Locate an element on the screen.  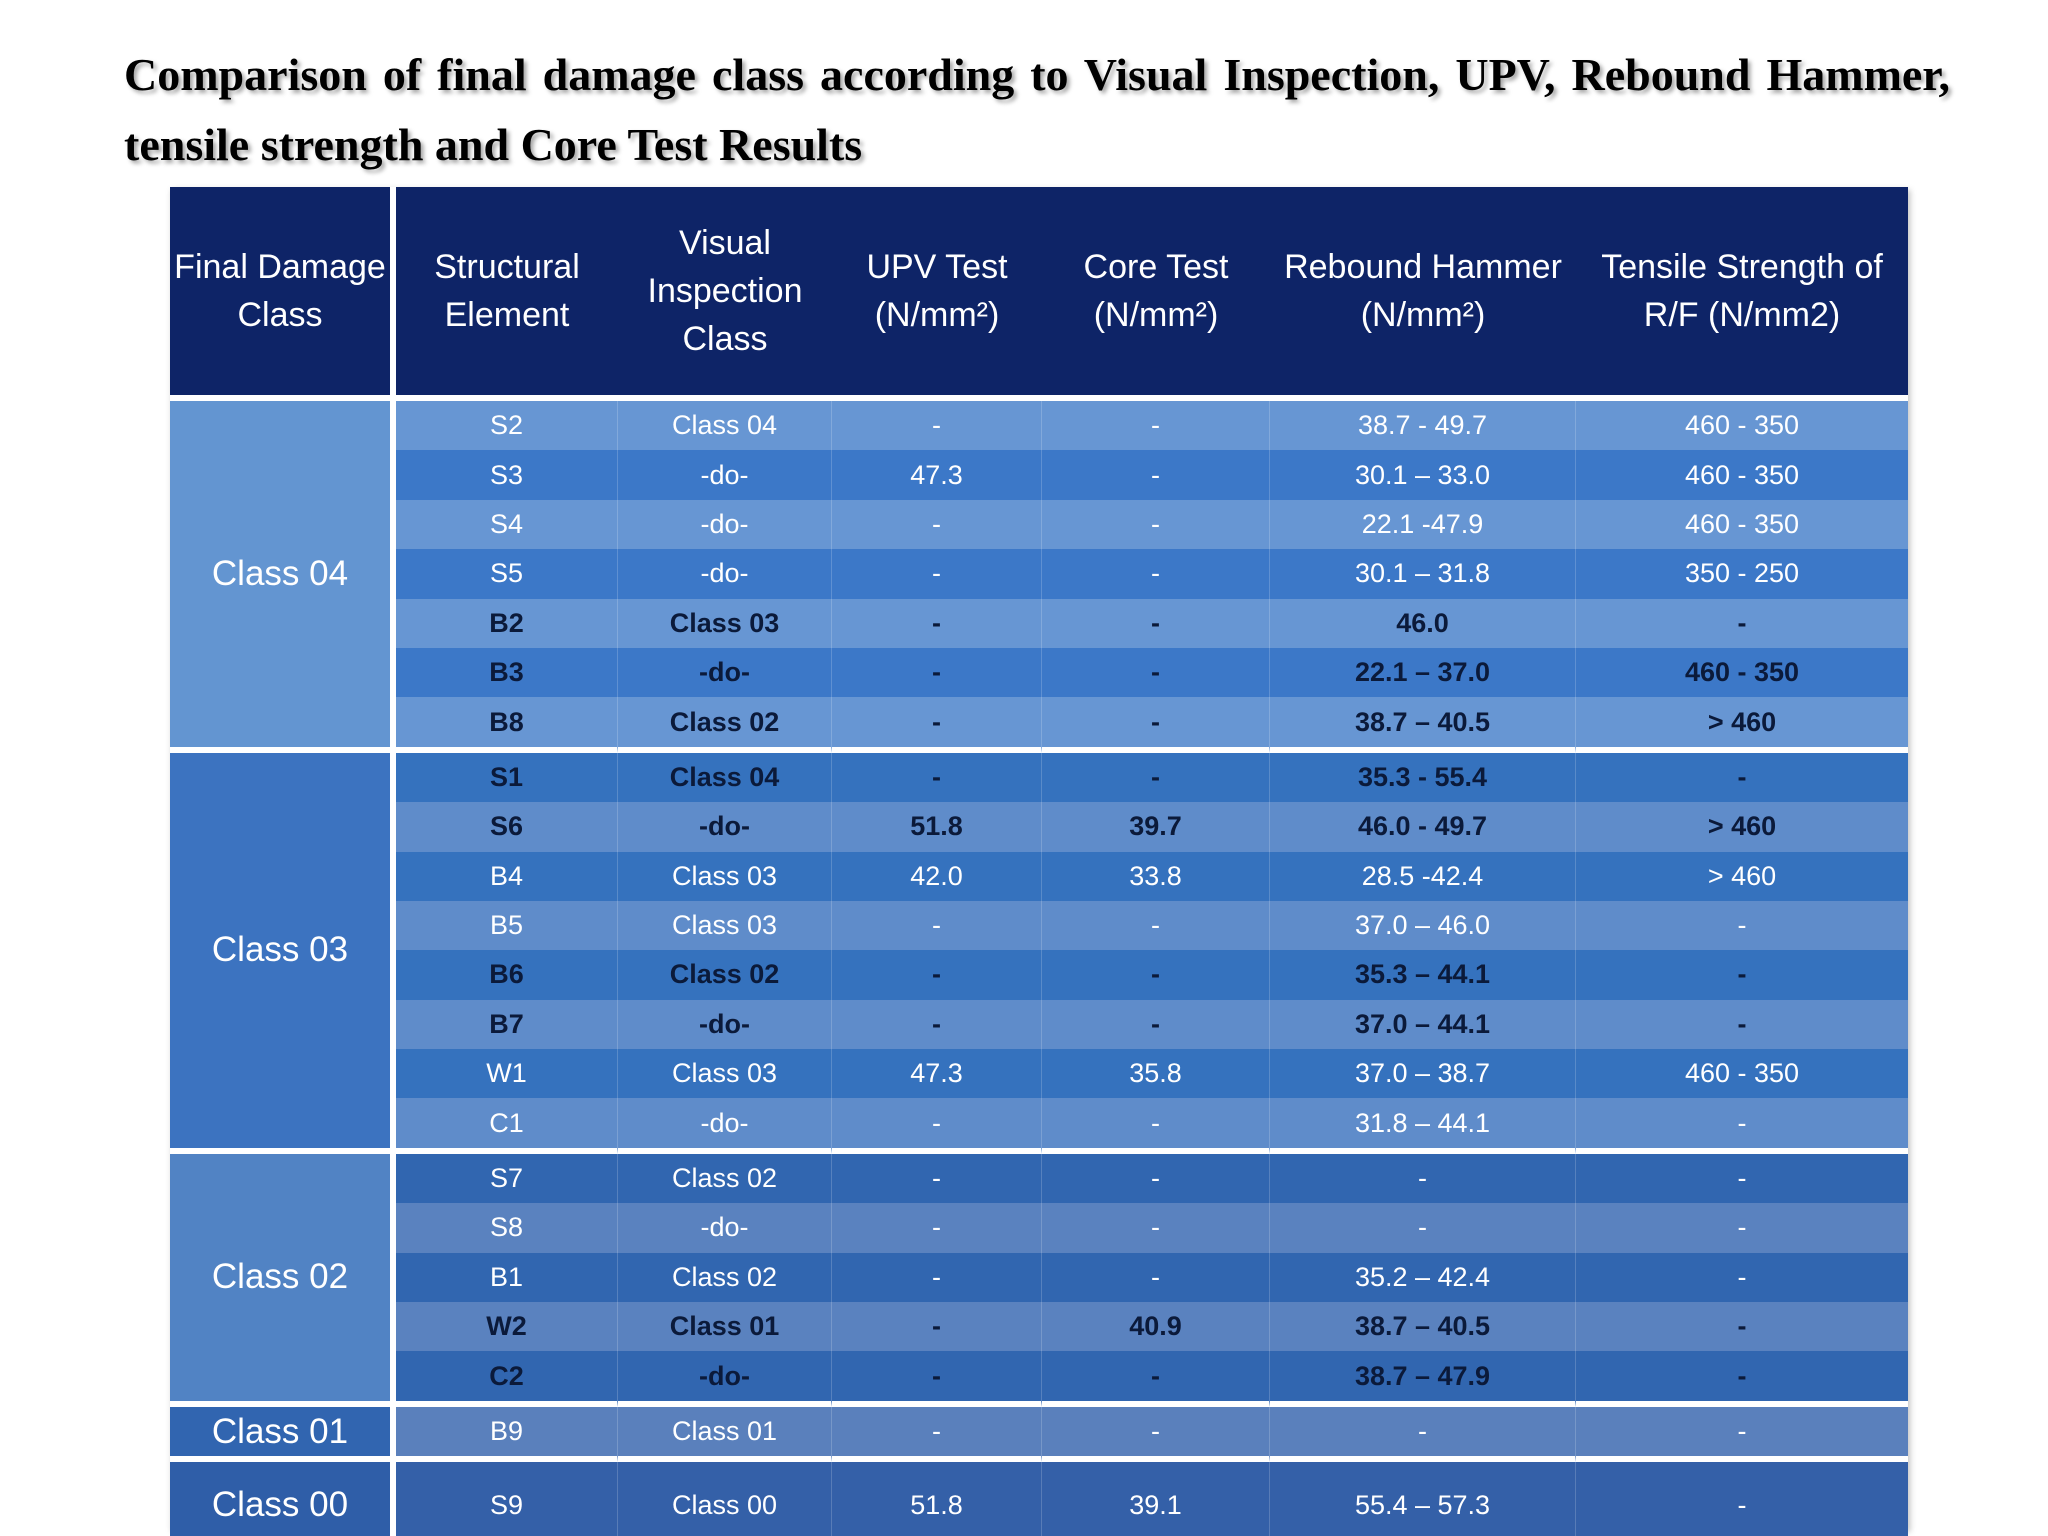
upv-test-cell: 51.8 is located at coordinates (937, 827).